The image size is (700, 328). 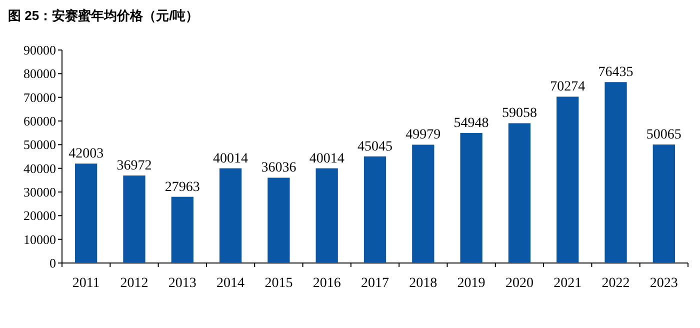 I want to click on y-tick-label: 30000, so click(x=40, y=192).